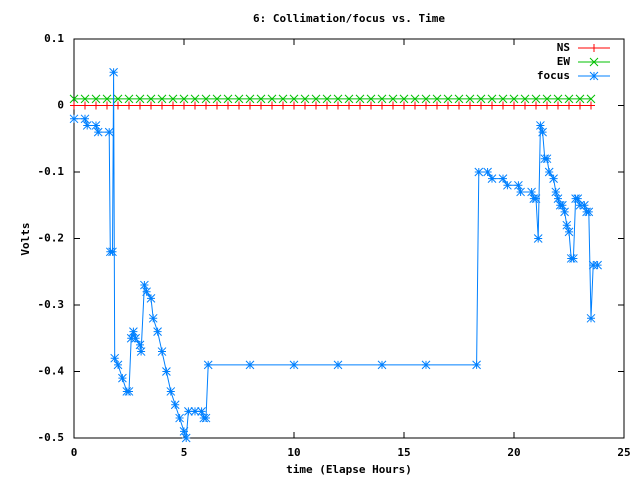 The height and width of the screenshot is (480, 640). Describe the element at coordinates (51, 238) in the screenshot. I see `y-tick-label: -0.2` at that location.